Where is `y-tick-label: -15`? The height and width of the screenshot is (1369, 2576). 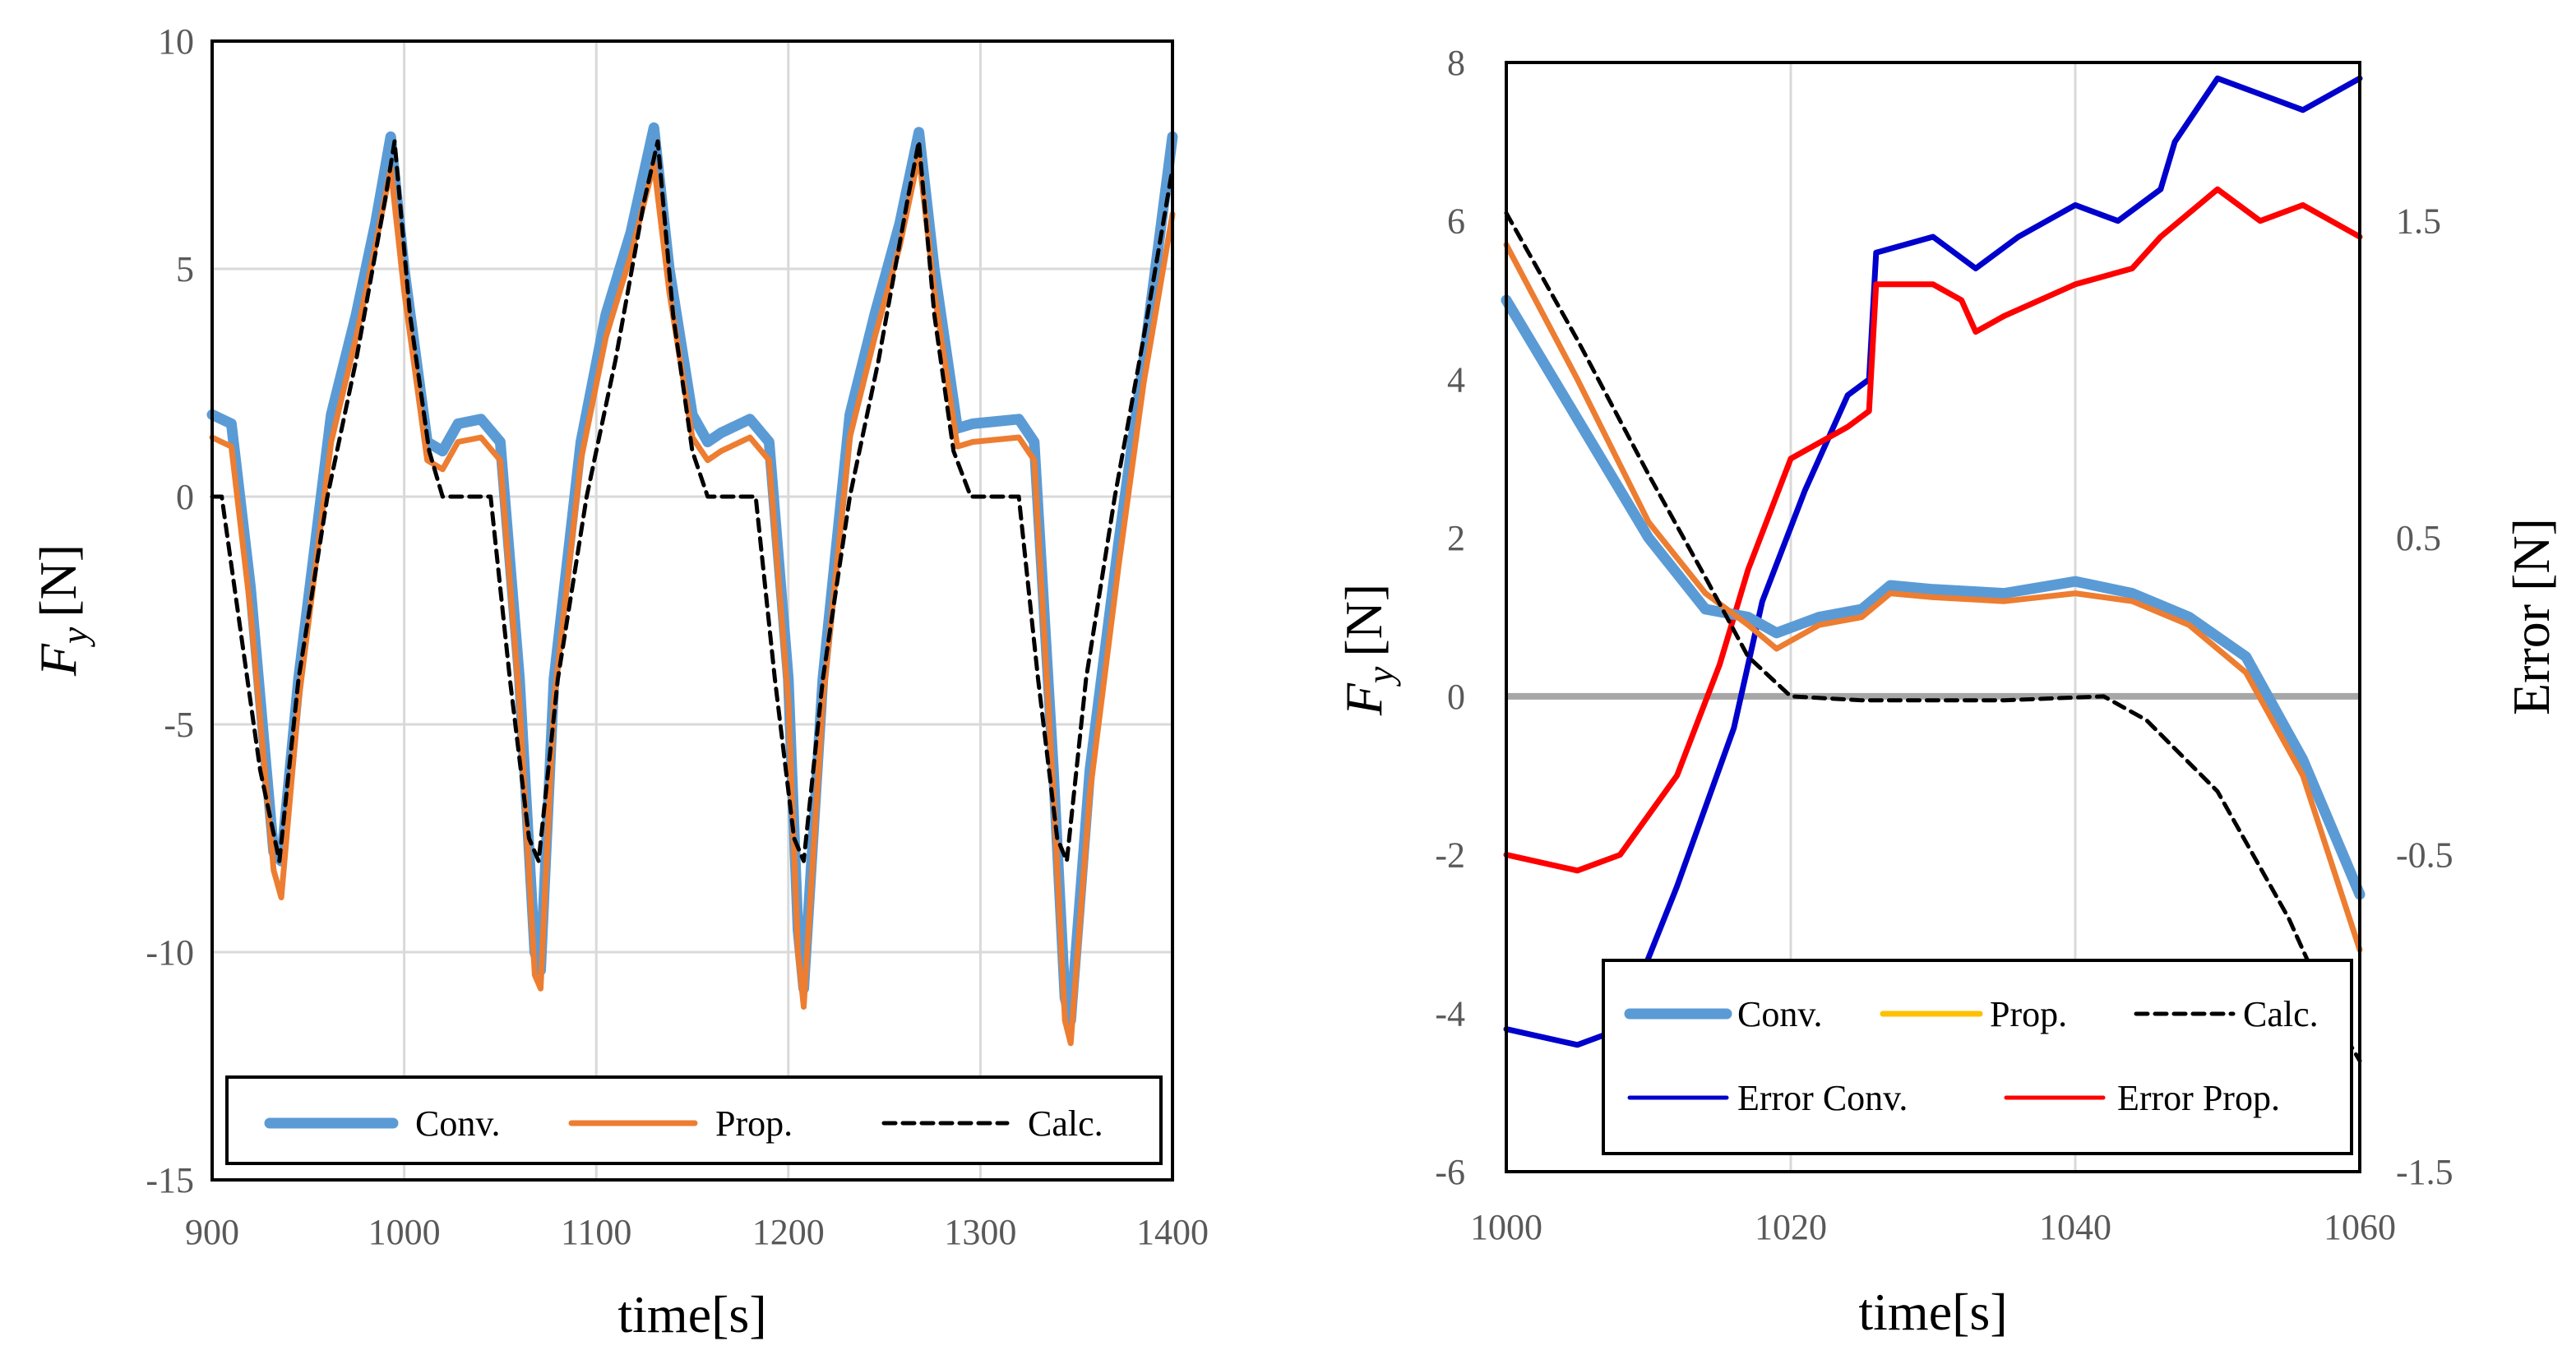 y-tick-label: -15 is located at coordinates (170, 1180).